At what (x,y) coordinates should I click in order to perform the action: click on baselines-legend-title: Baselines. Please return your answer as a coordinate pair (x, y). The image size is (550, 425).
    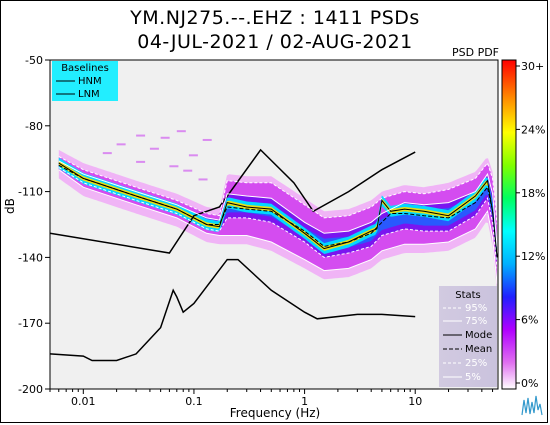
    Looking at the image, I should click on (85, 68).